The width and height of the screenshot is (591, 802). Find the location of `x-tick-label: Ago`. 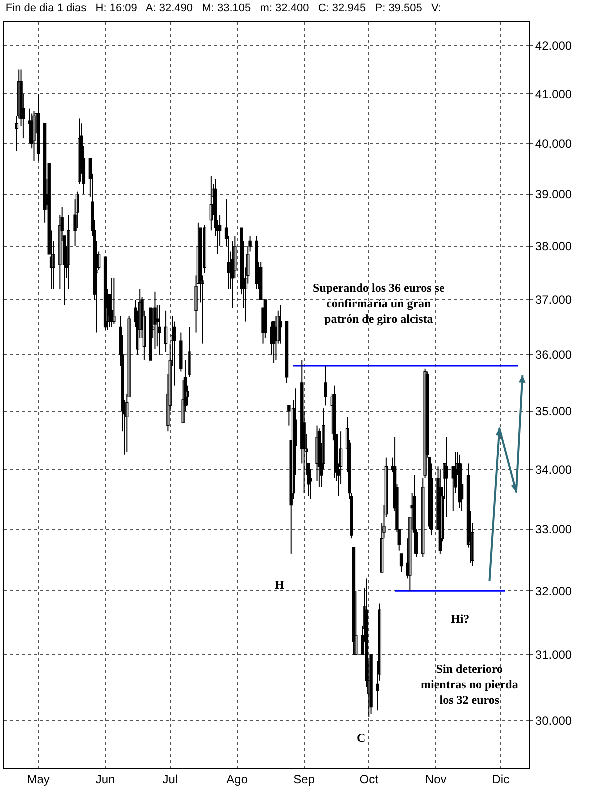

x-tick-label: Ago is located at coordinates (237, 779).